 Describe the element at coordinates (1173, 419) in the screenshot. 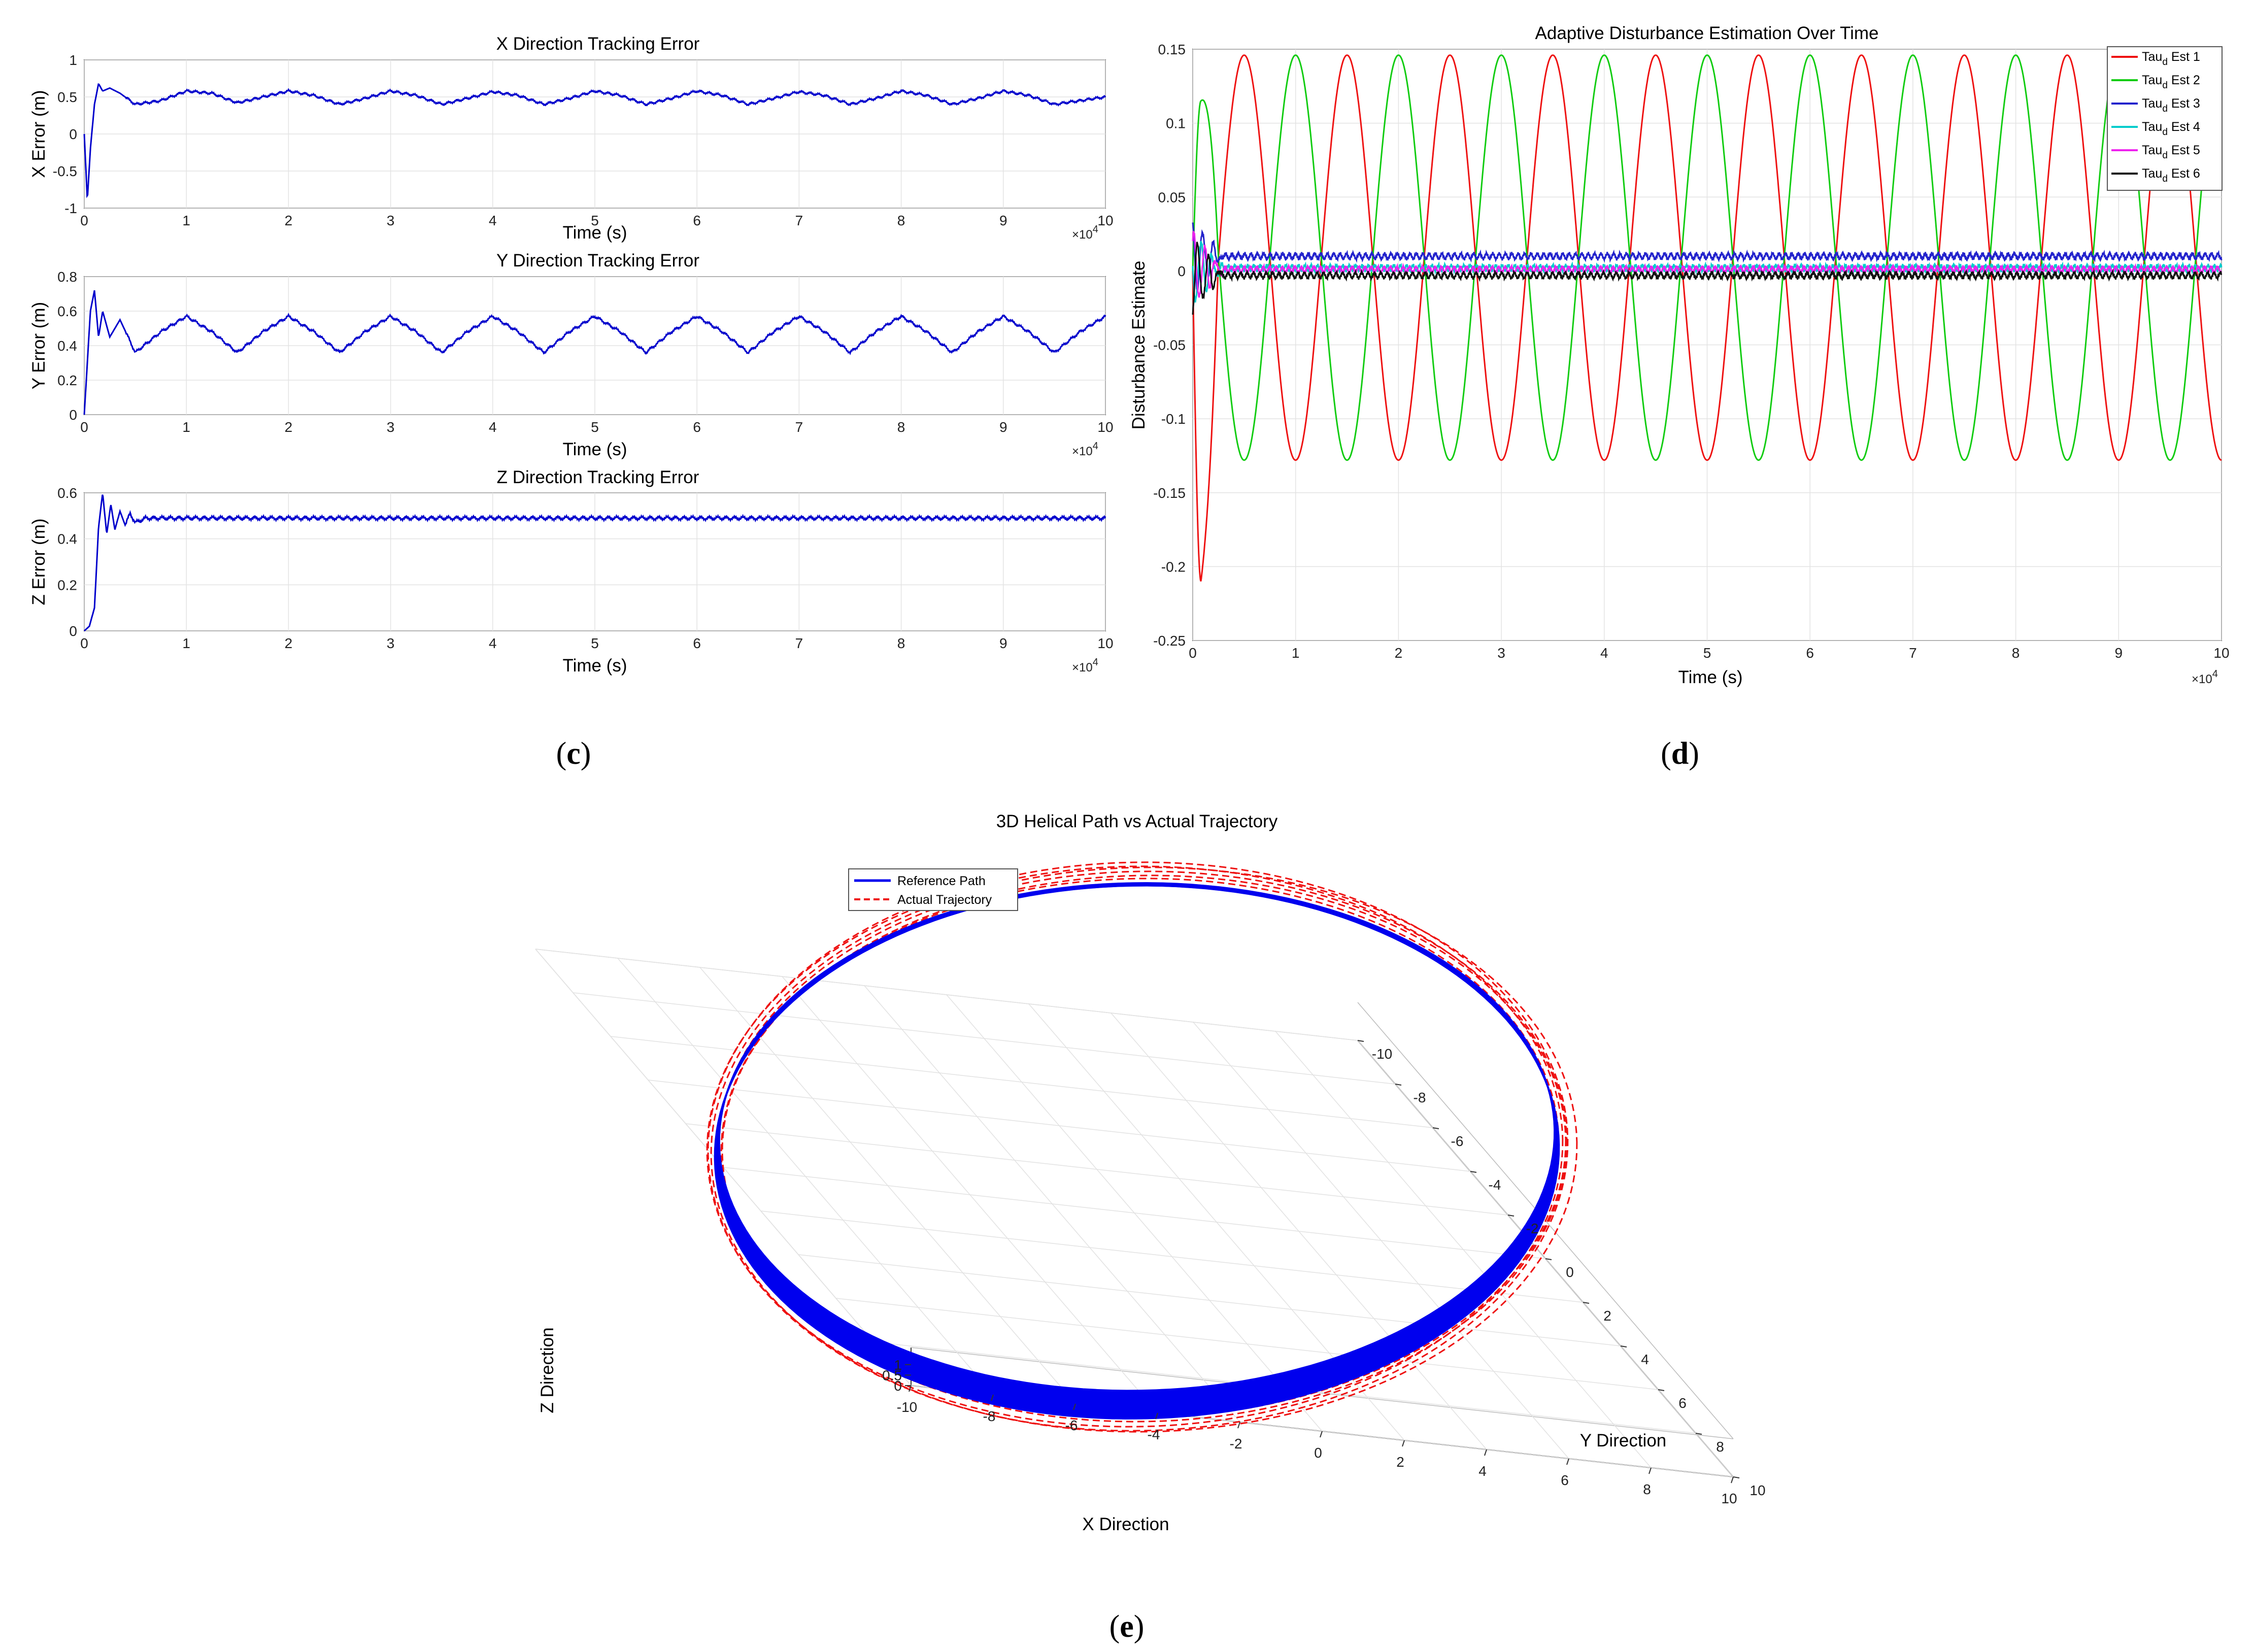

I see `y-tick-label: -0.1` at that location.